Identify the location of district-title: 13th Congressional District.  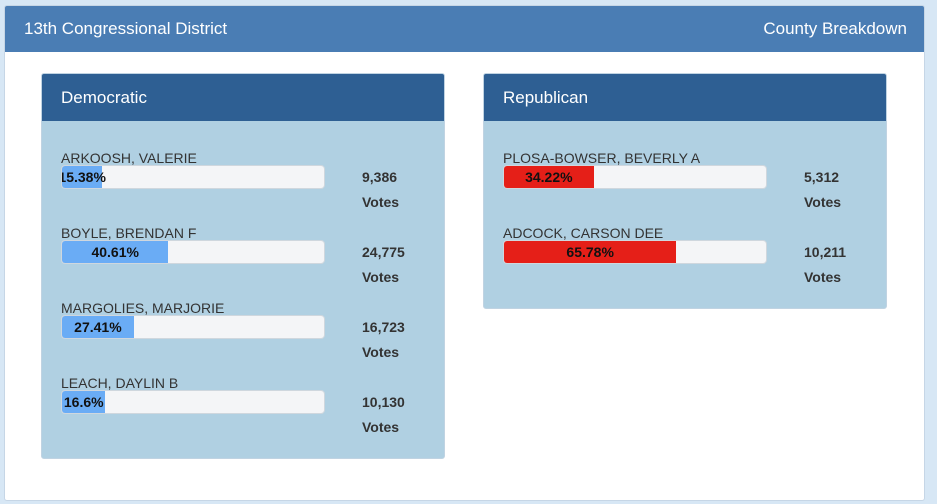
(126, 28).